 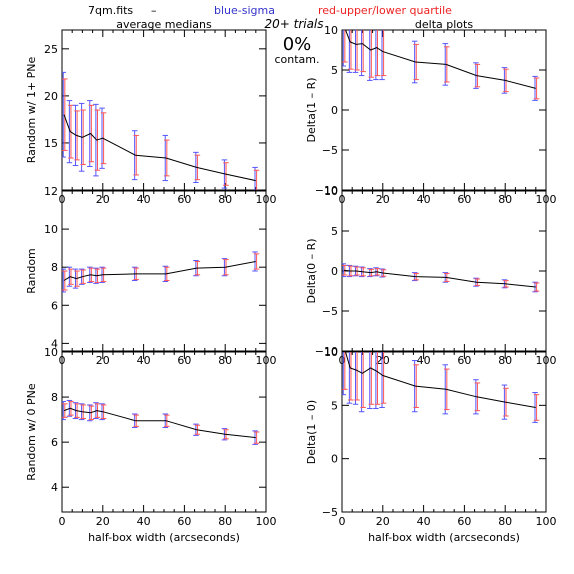 I want to click on y-axis-label: Delta(1 – 0), so click(x=311, y=432).